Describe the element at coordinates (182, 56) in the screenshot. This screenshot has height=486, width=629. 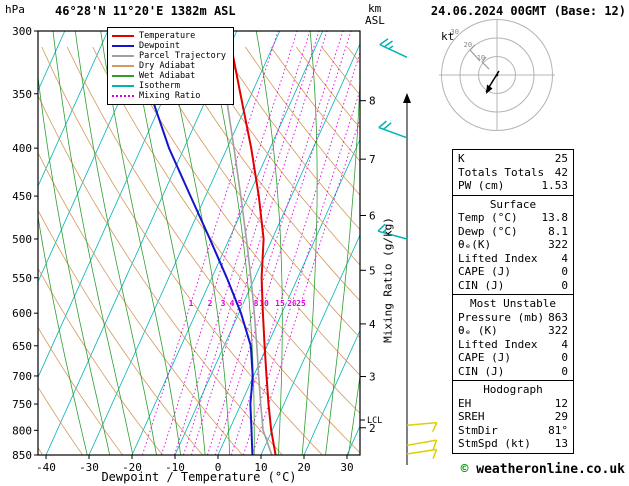
I see `legend-label: Parcel Trajectory` at that location.